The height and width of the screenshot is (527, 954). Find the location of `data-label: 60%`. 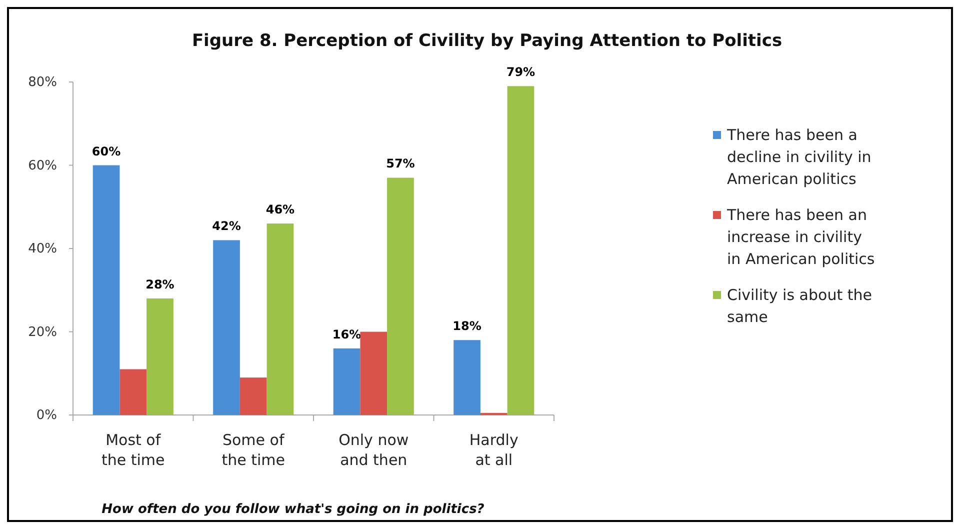

data-label: 60% is located at coordinates (106, 151).